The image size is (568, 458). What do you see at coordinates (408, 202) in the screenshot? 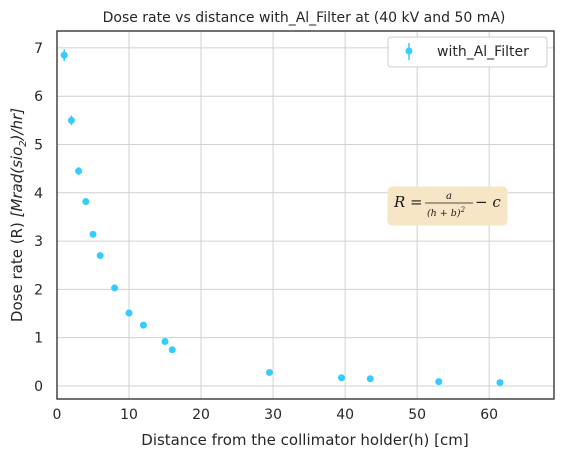
I see `formula-lhs: R =` at bounding box center [408, 202].